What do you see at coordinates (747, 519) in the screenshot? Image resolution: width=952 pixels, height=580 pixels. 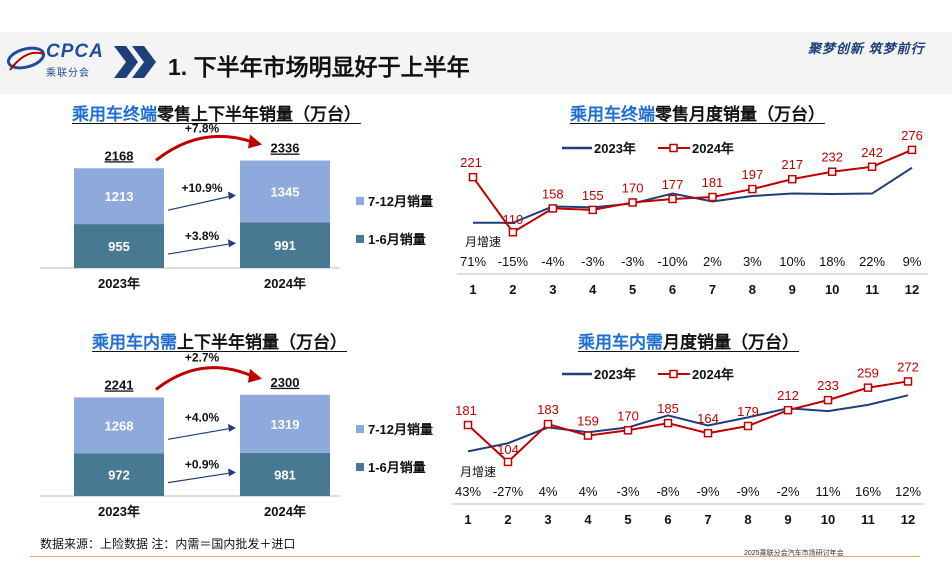 I see `x-tick-8: 8` at bounding box center [747, 519].